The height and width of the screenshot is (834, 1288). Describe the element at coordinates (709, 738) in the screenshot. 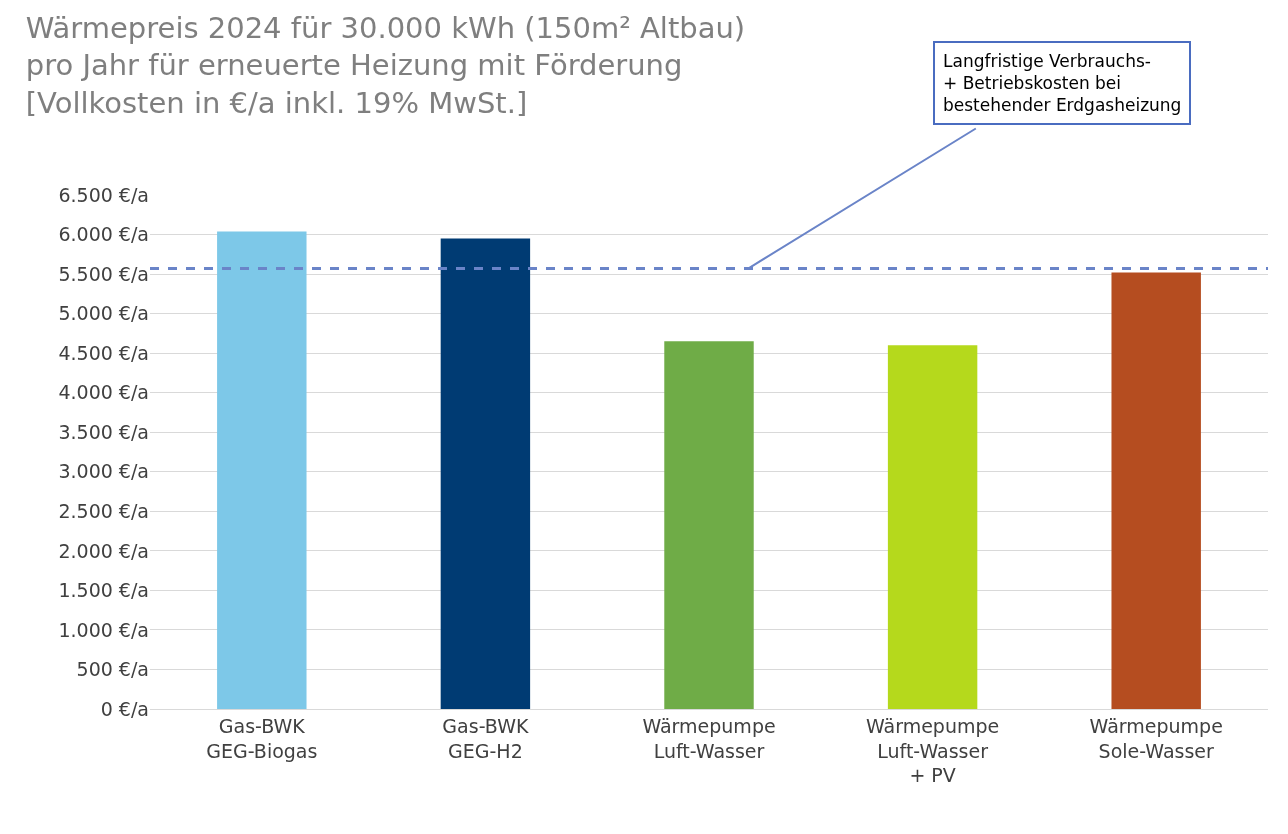

I see `x-tick-label: Wärmepumpe Luft-Wasser` at that location.